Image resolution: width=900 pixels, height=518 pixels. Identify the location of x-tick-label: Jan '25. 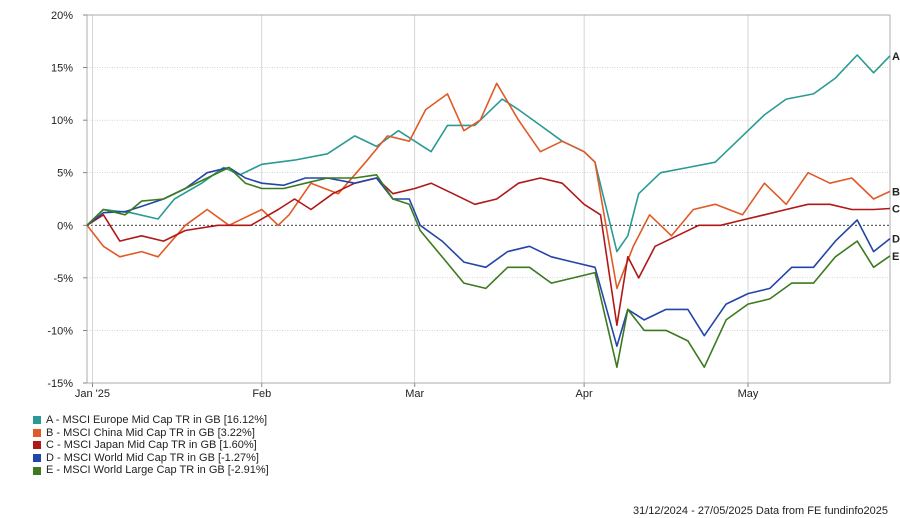
(92, 394).